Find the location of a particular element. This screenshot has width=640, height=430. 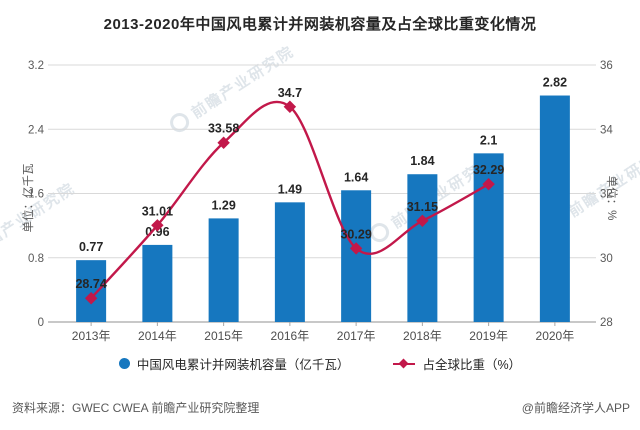

bar-value-label: 0.96 is located at coordinates (157, 232).